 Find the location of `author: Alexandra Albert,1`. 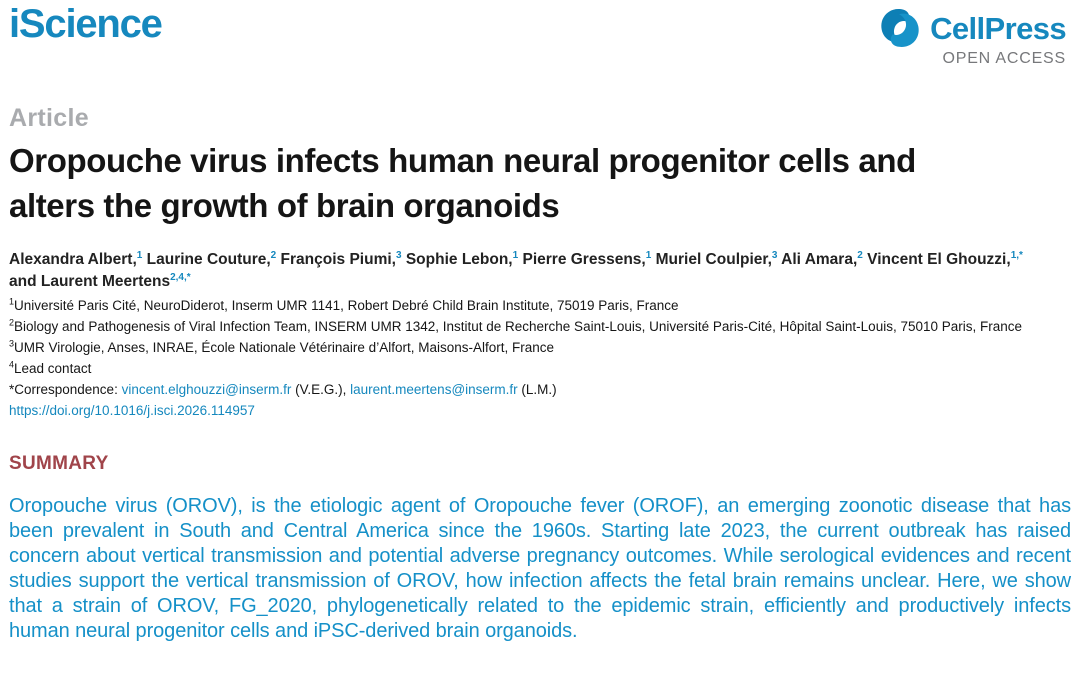

author: Alexandra Albert,1 is located at coordinates (76, 258).